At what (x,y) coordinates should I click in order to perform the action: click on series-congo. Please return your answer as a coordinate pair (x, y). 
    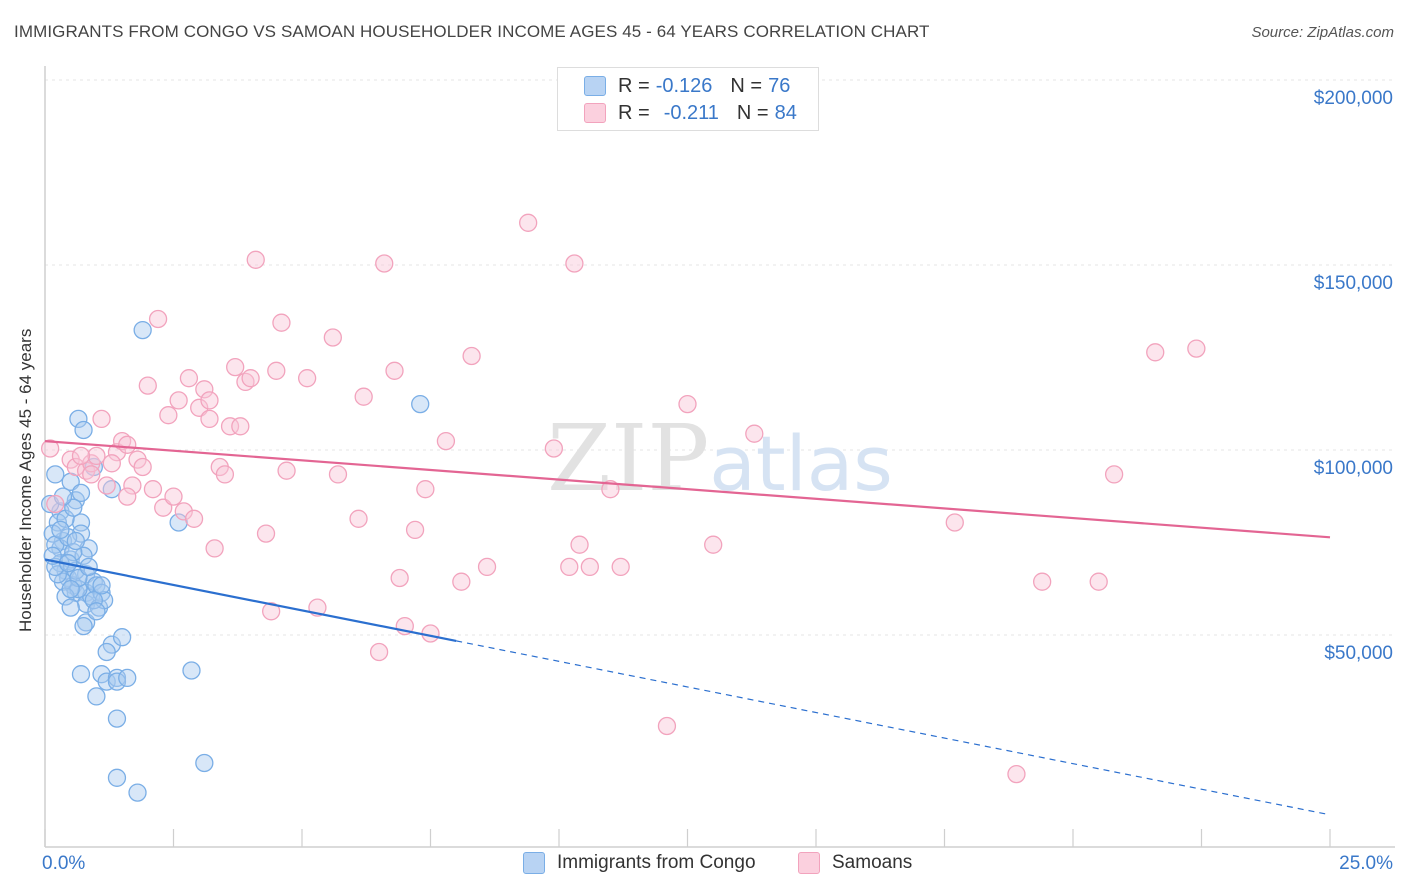
    Looking at the image, I should click on (235, 561).